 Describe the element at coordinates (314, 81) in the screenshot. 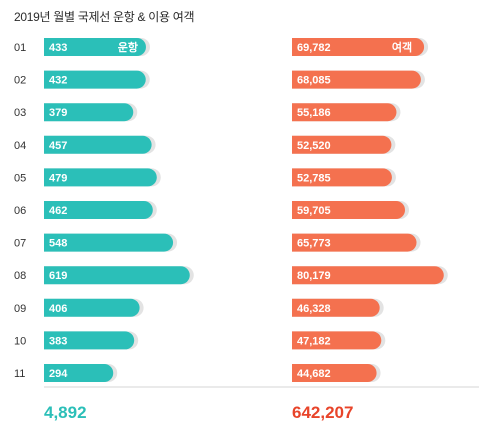

I see `passengers-value-label: 68,085` at that location.